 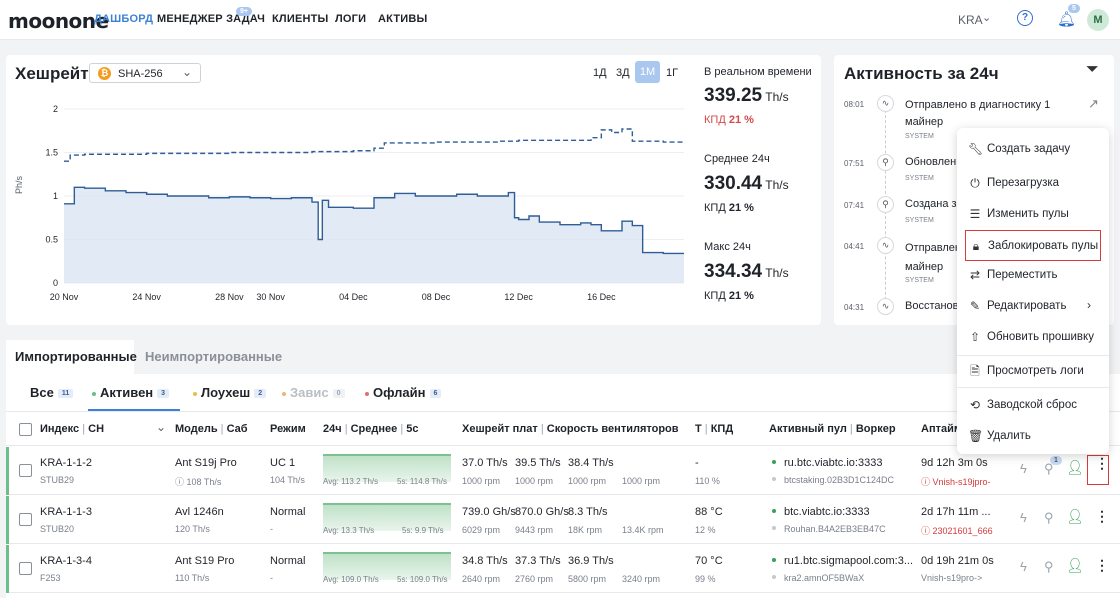 What do you see at coordinates (854, 205) in the screenshot?
I see `activity-time: 07:41` at bounding box center [854, 205].